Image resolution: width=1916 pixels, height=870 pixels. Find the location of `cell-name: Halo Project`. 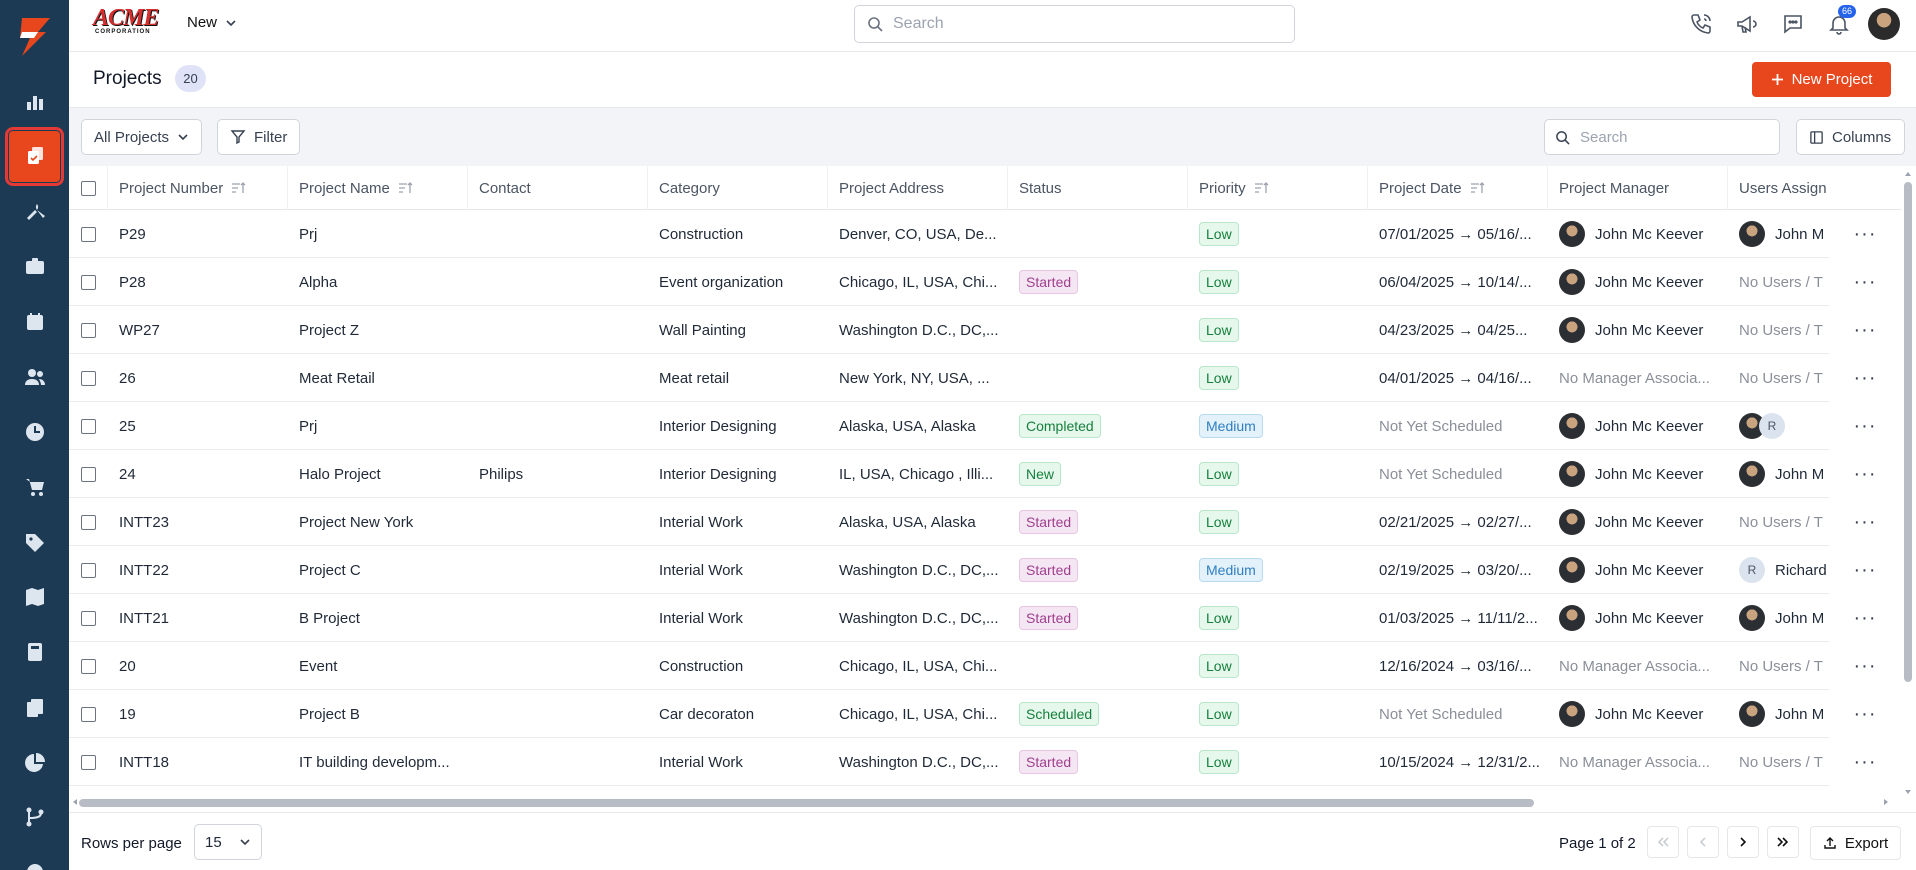

cell-name: Halo Project is located at coordinates (340, 474).